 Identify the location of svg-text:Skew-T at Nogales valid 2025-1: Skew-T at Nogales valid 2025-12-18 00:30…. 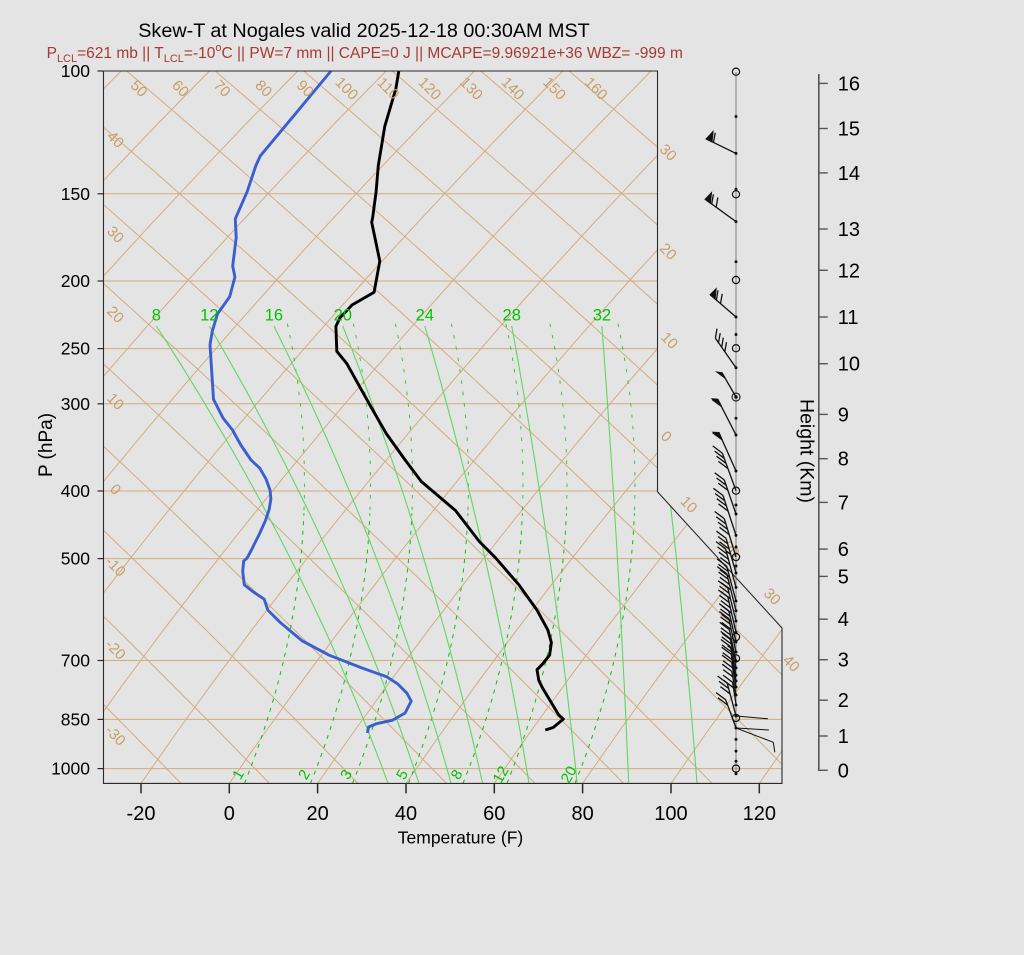
(364, 31).